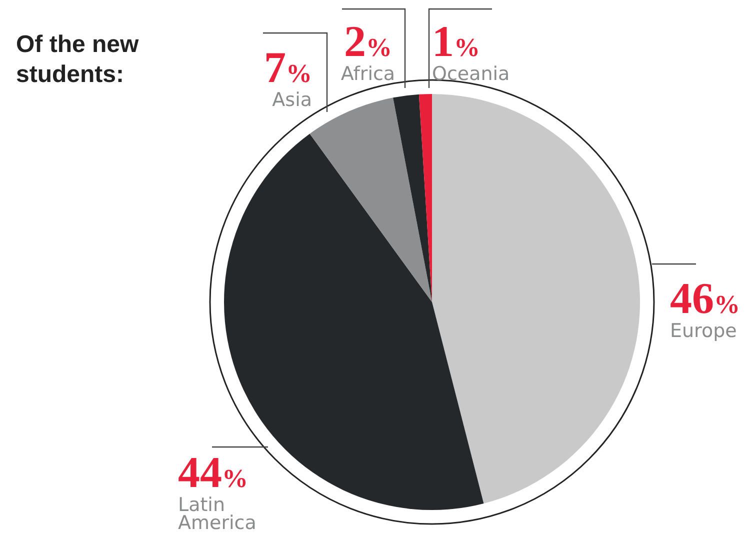 The width and height of the screenshot is (753, 538). I want to click on data-label: 46%, so click(705, 298).